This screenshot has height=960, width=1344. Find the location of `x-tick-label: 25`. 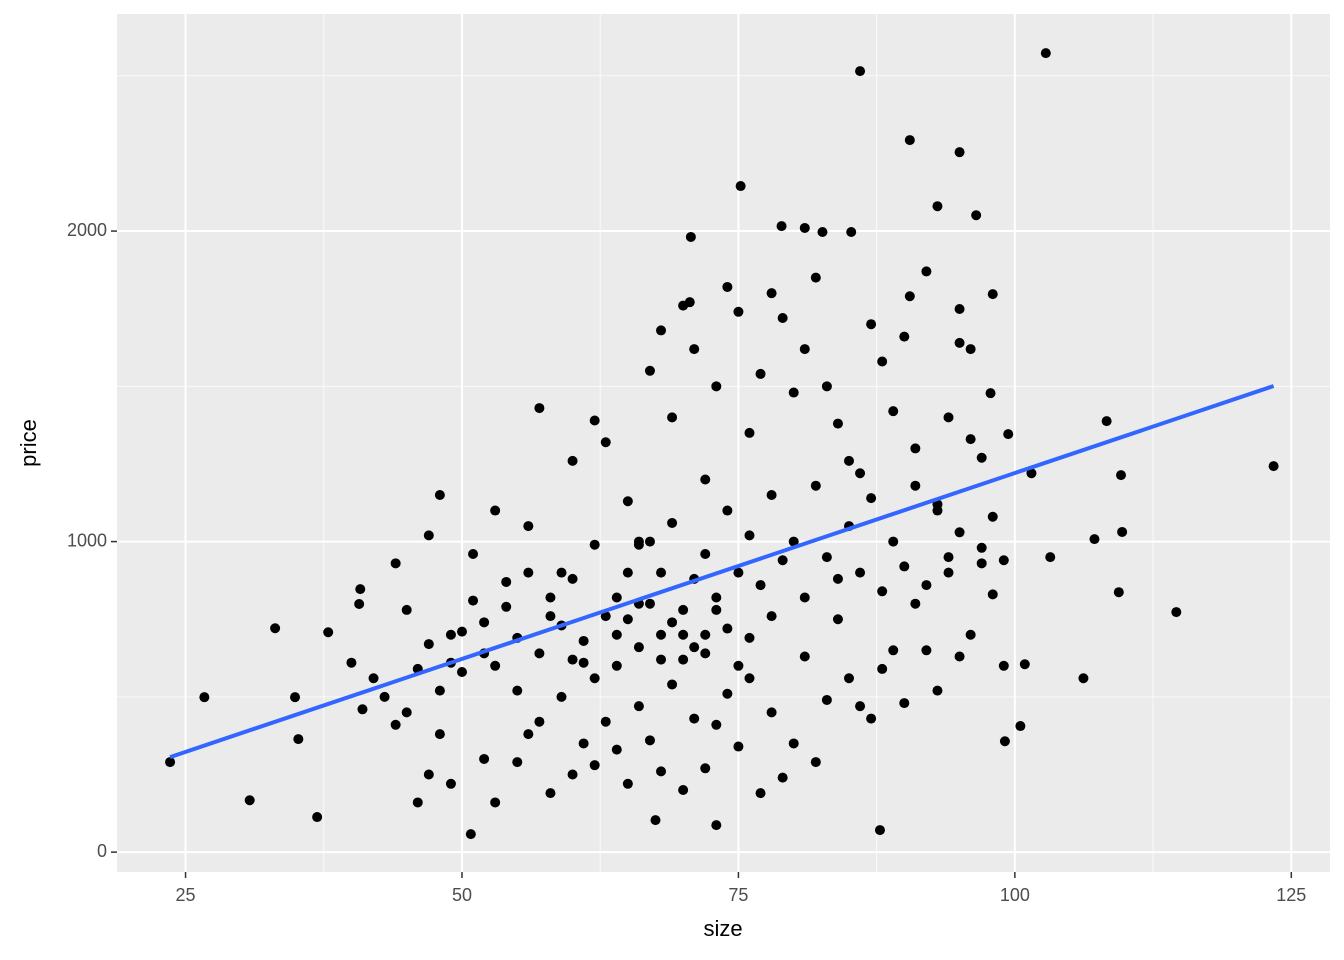

x-tick-label: 25 is located at coordinates (186, 895).